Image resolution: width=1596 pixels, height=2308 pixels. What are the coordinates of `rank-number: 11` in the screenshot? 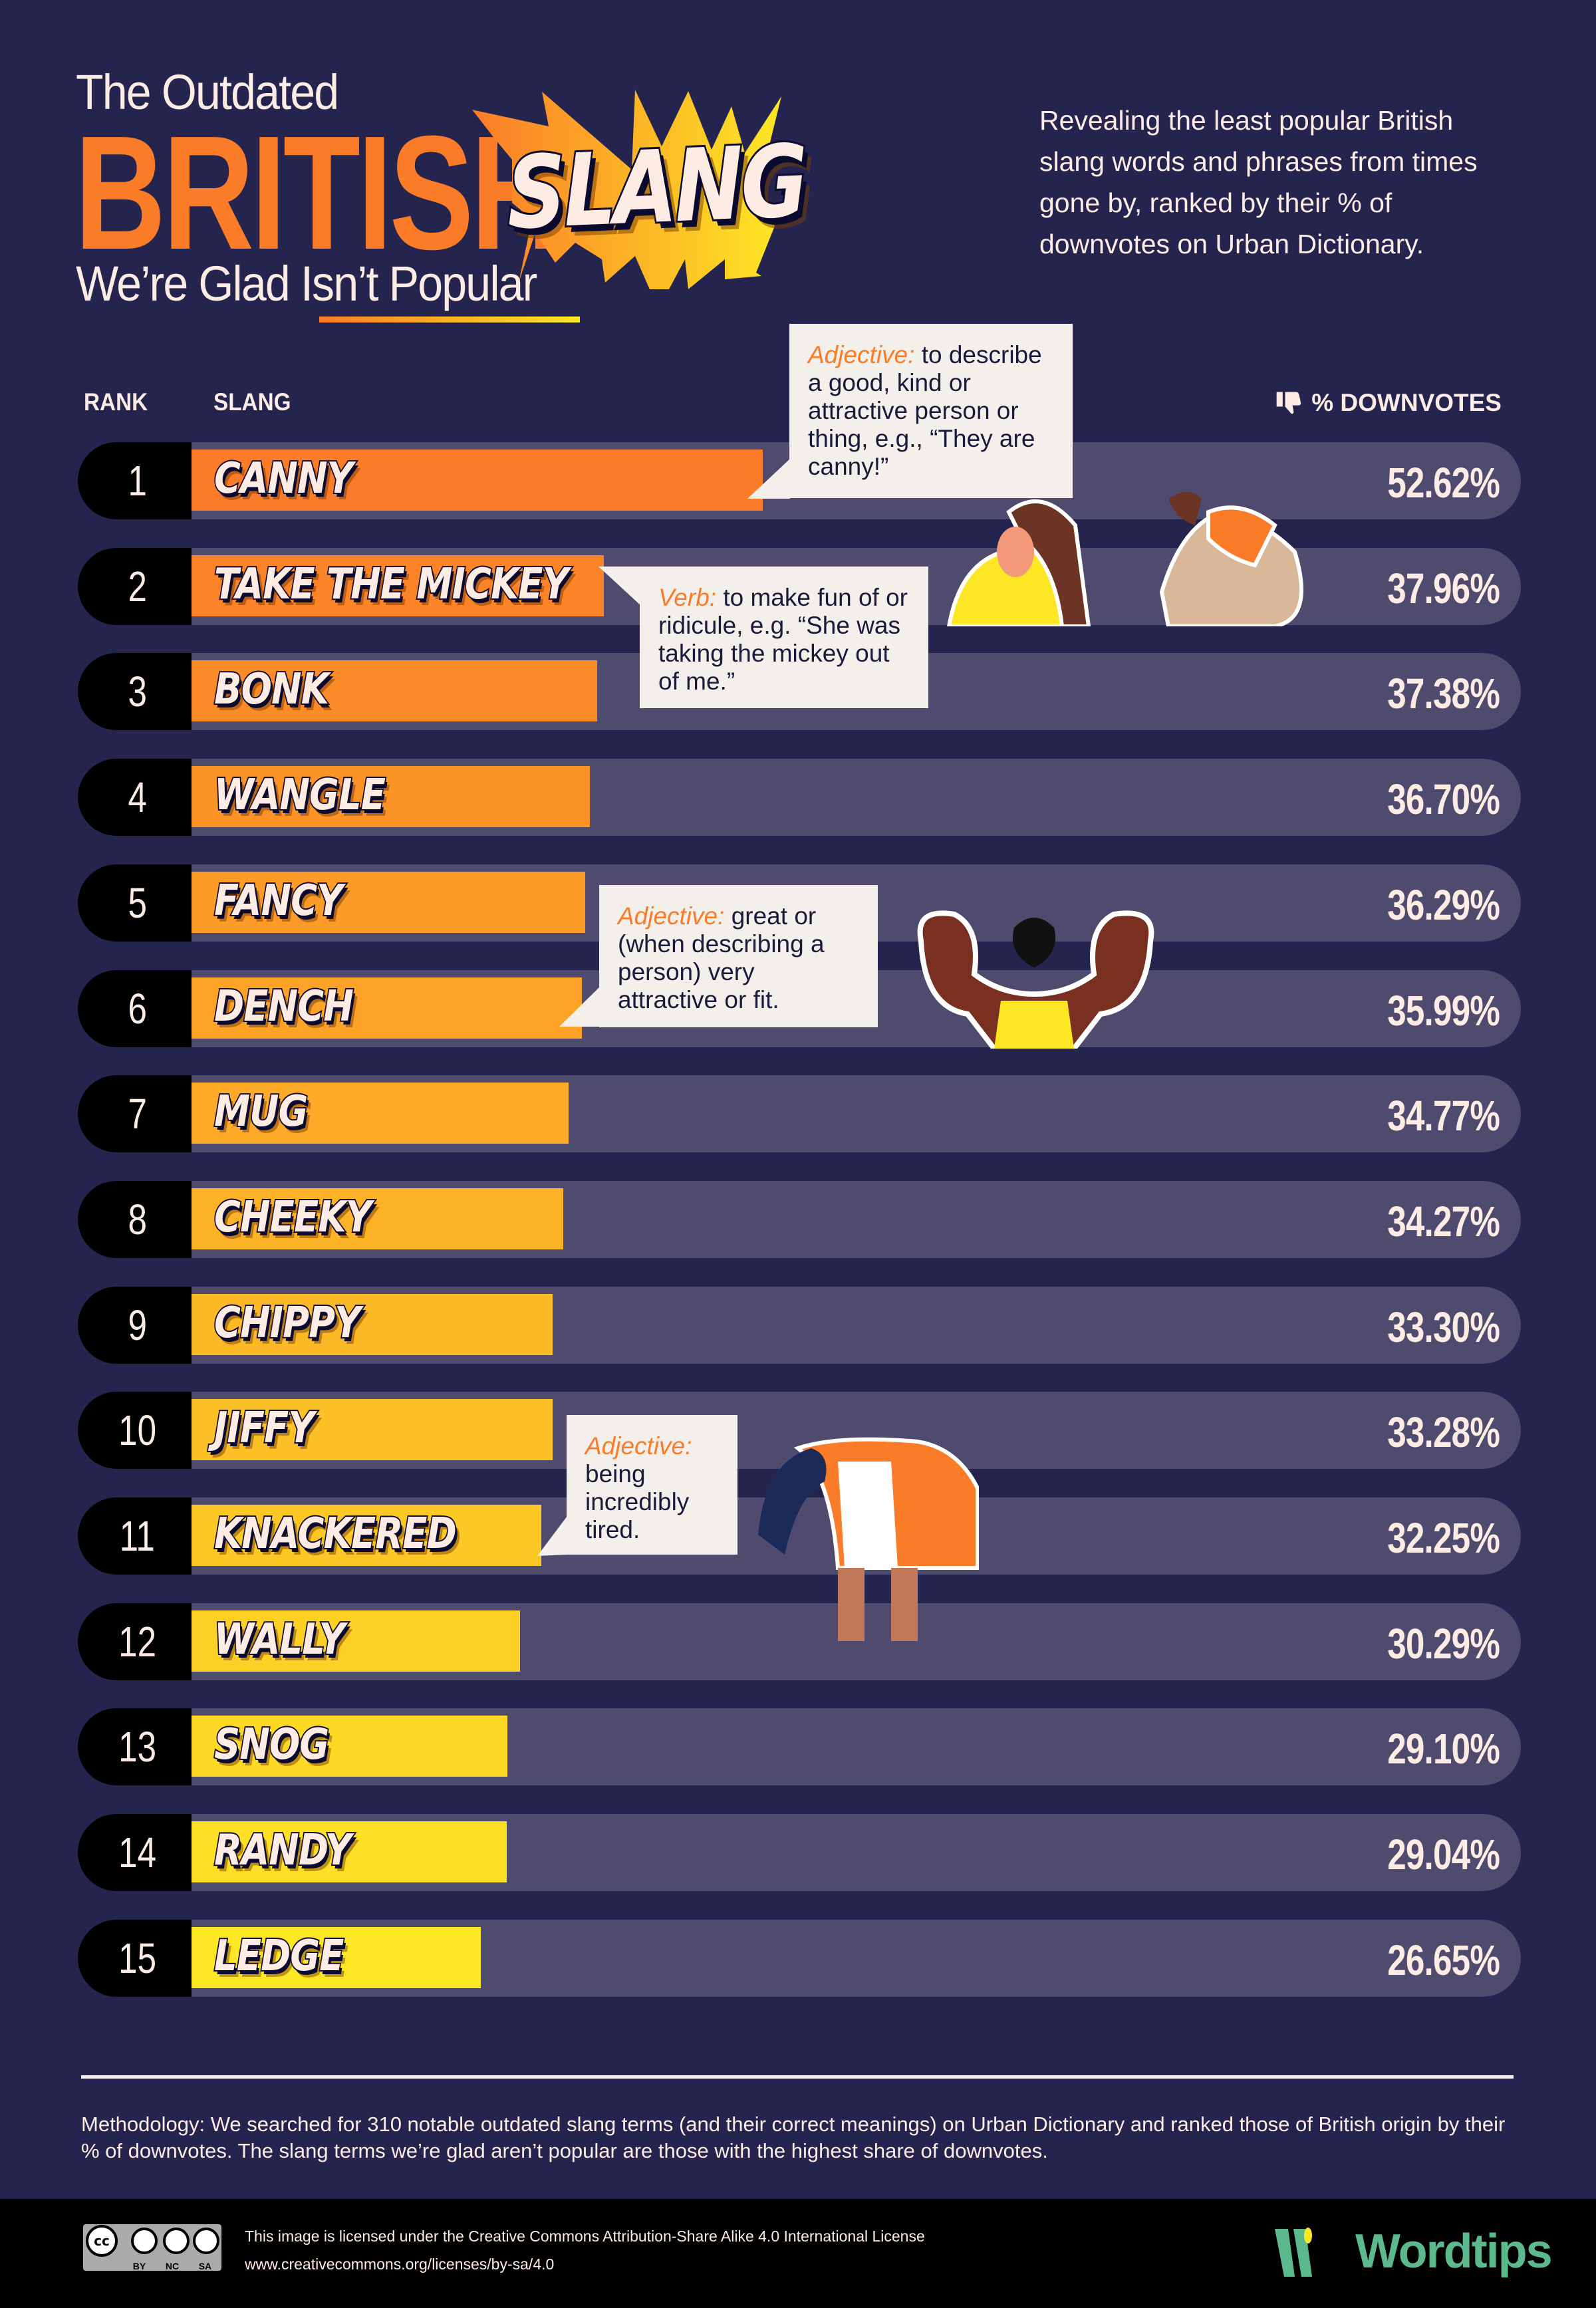 It's located at (137, 1536).